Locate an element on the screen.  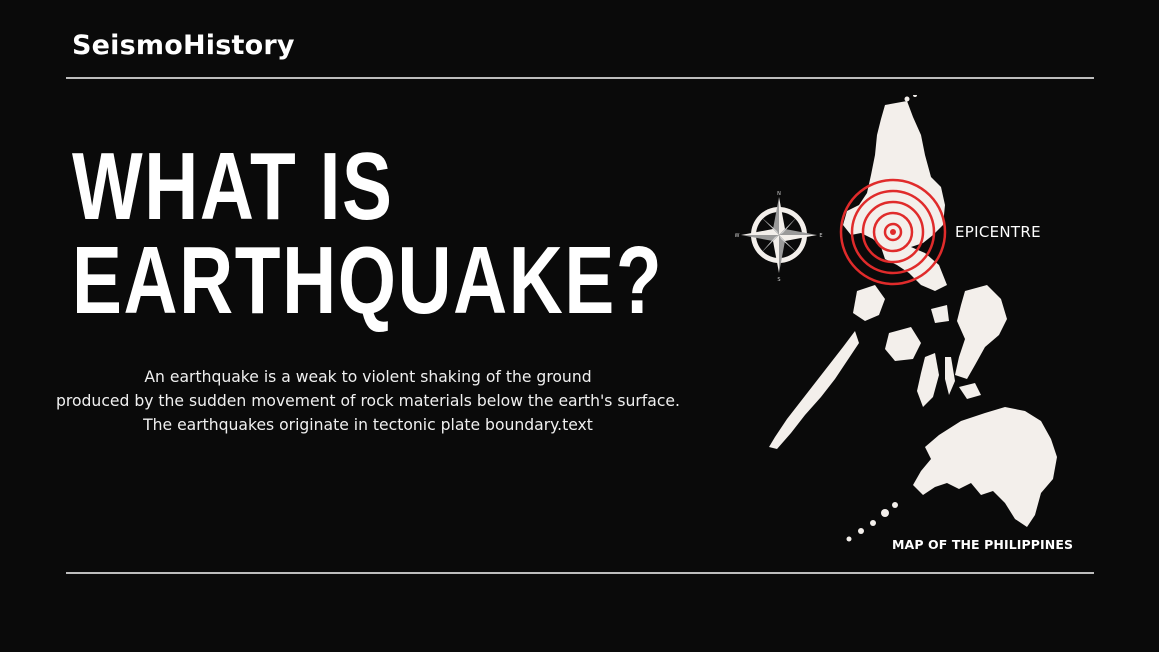
top-divider is located at coordinates (580, 78).